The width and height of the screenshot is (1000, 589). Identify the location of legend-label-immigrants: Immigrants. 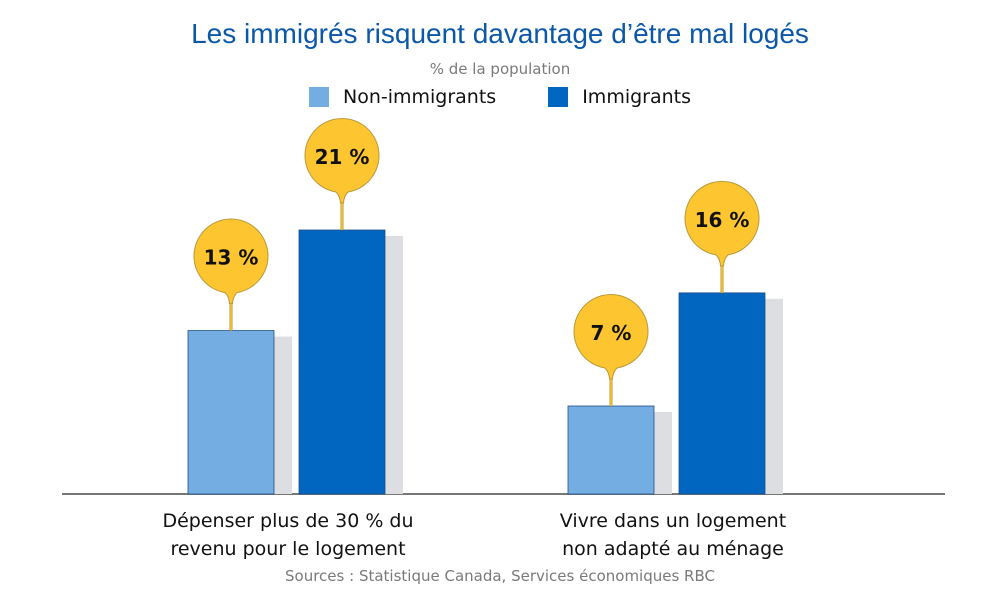
(637, 97).